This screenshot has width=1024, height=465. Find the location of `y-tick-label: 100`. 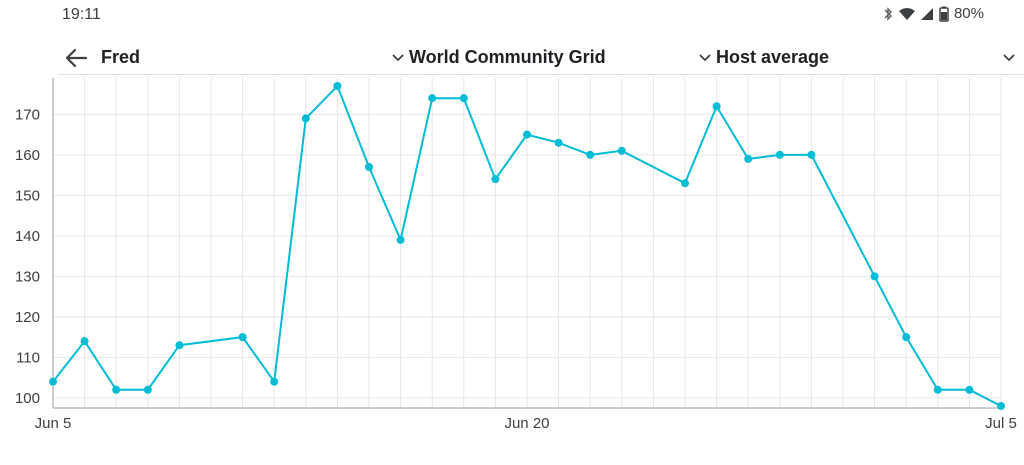

y-tick-label: 100 is located at coordinates (27, 398).